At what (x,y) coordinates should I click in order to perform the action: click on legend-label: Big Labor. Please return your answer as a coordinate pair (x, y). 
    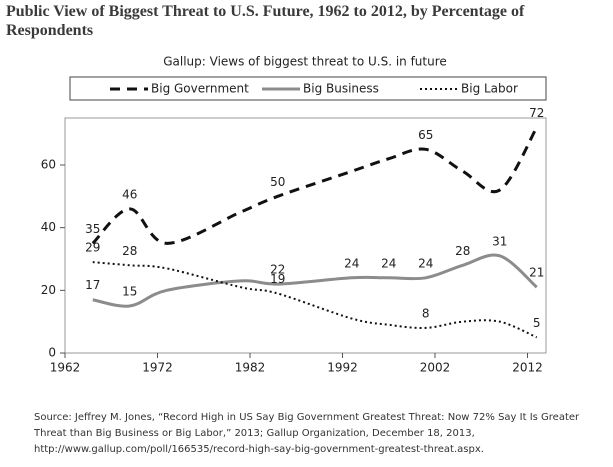
    Looking at the image, I should click on (489, 89).